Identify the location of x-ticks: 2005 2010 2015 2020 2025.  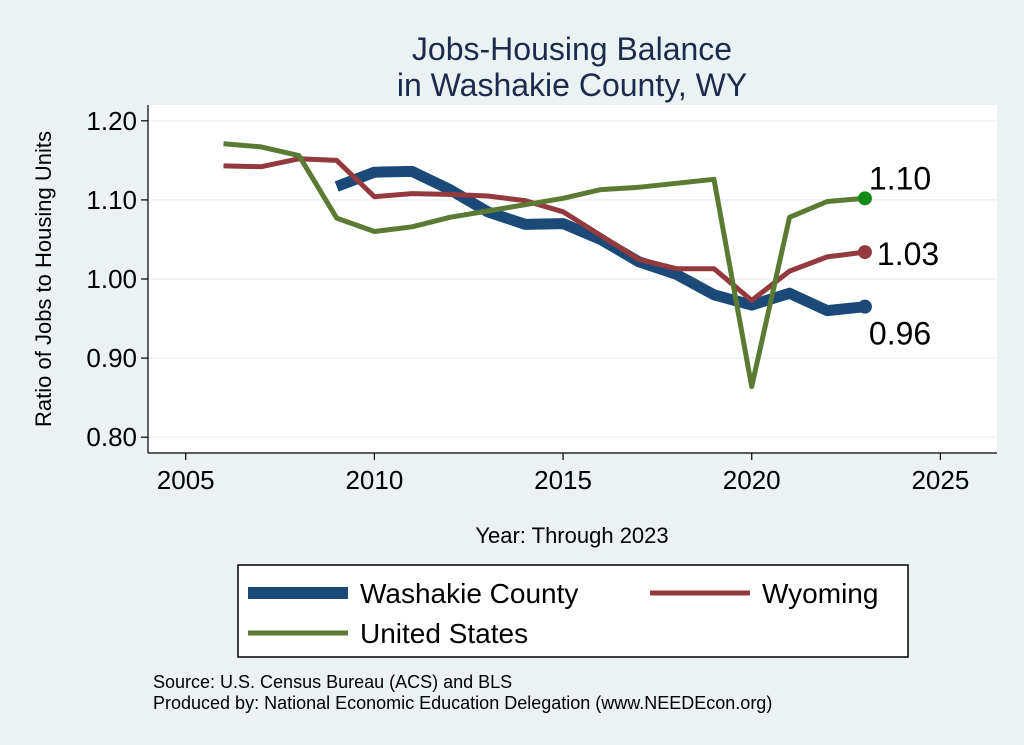
(563, 474).